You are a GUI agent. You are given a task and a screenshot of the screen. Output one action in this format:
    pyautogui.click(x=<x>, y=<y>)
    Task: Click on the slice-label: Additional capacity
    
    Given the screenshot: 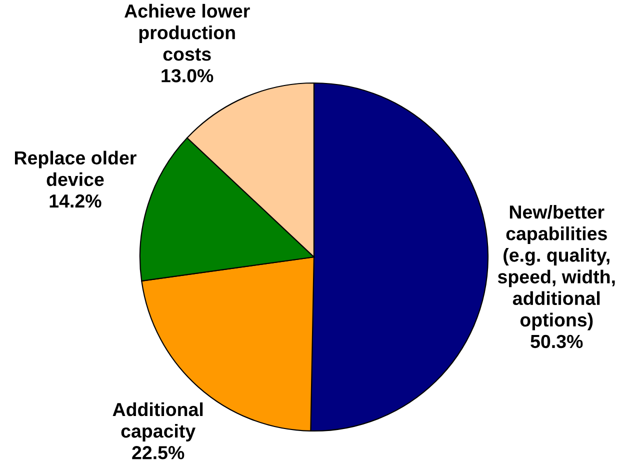 What is the action you would take?
    pyautogui.click(x=157, y=422)
    